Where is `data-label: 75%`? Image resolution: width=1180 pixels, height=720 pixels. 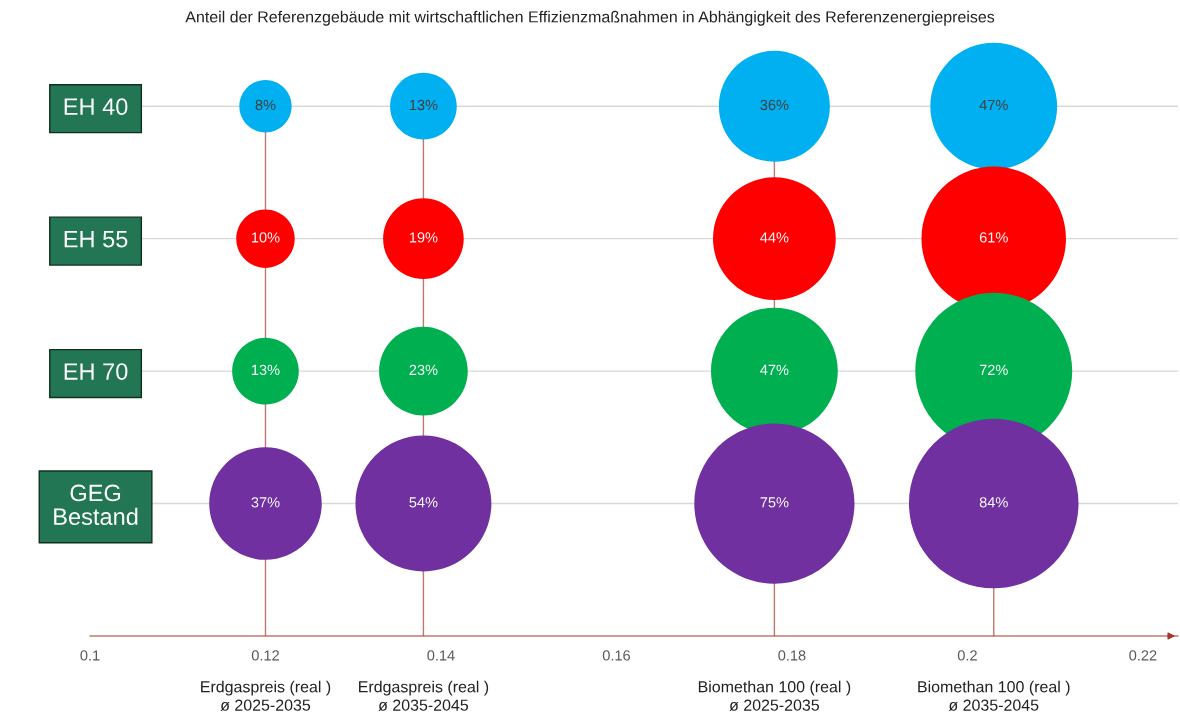
data-label: 75% is located at coordinates (774, 502).